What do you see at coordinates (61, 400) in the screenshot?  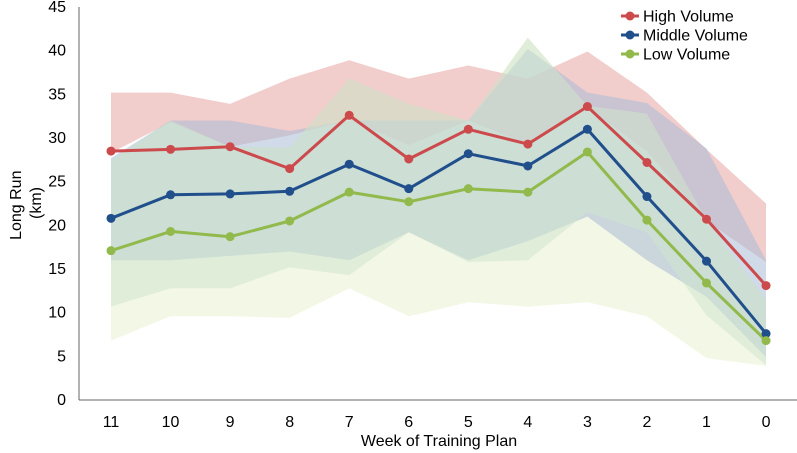 I see `y-tick-label: 0` at bounding box center [61, 400].